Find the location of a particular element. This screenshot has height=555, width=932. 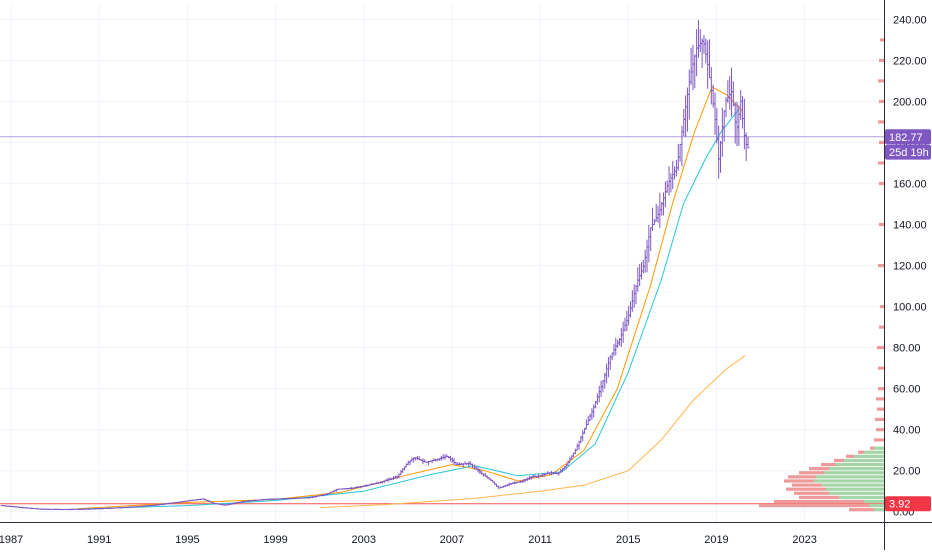

y-tick-label: 200.00 is located at coordinates (910, 102).